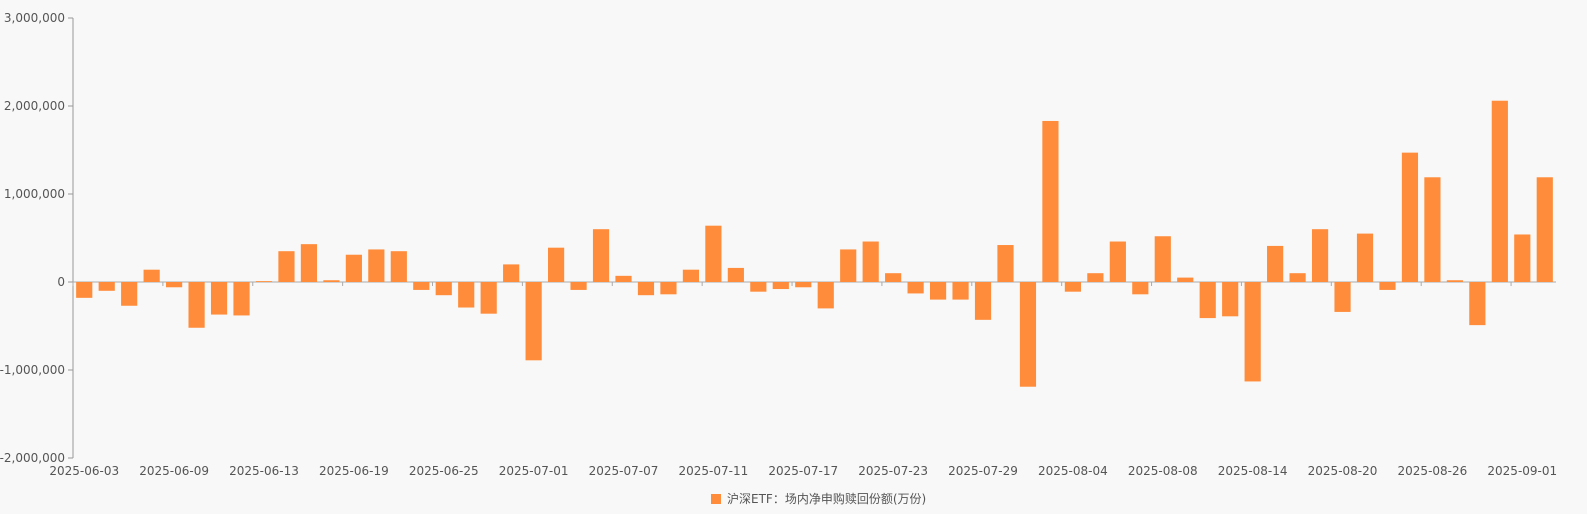 This screenshot has width=1587, height=514. What do you see at coordinates (1253, 471) in the screenshot?
I see `x-tick-label: 2025-08-14` at bounding box center [1253, 471].